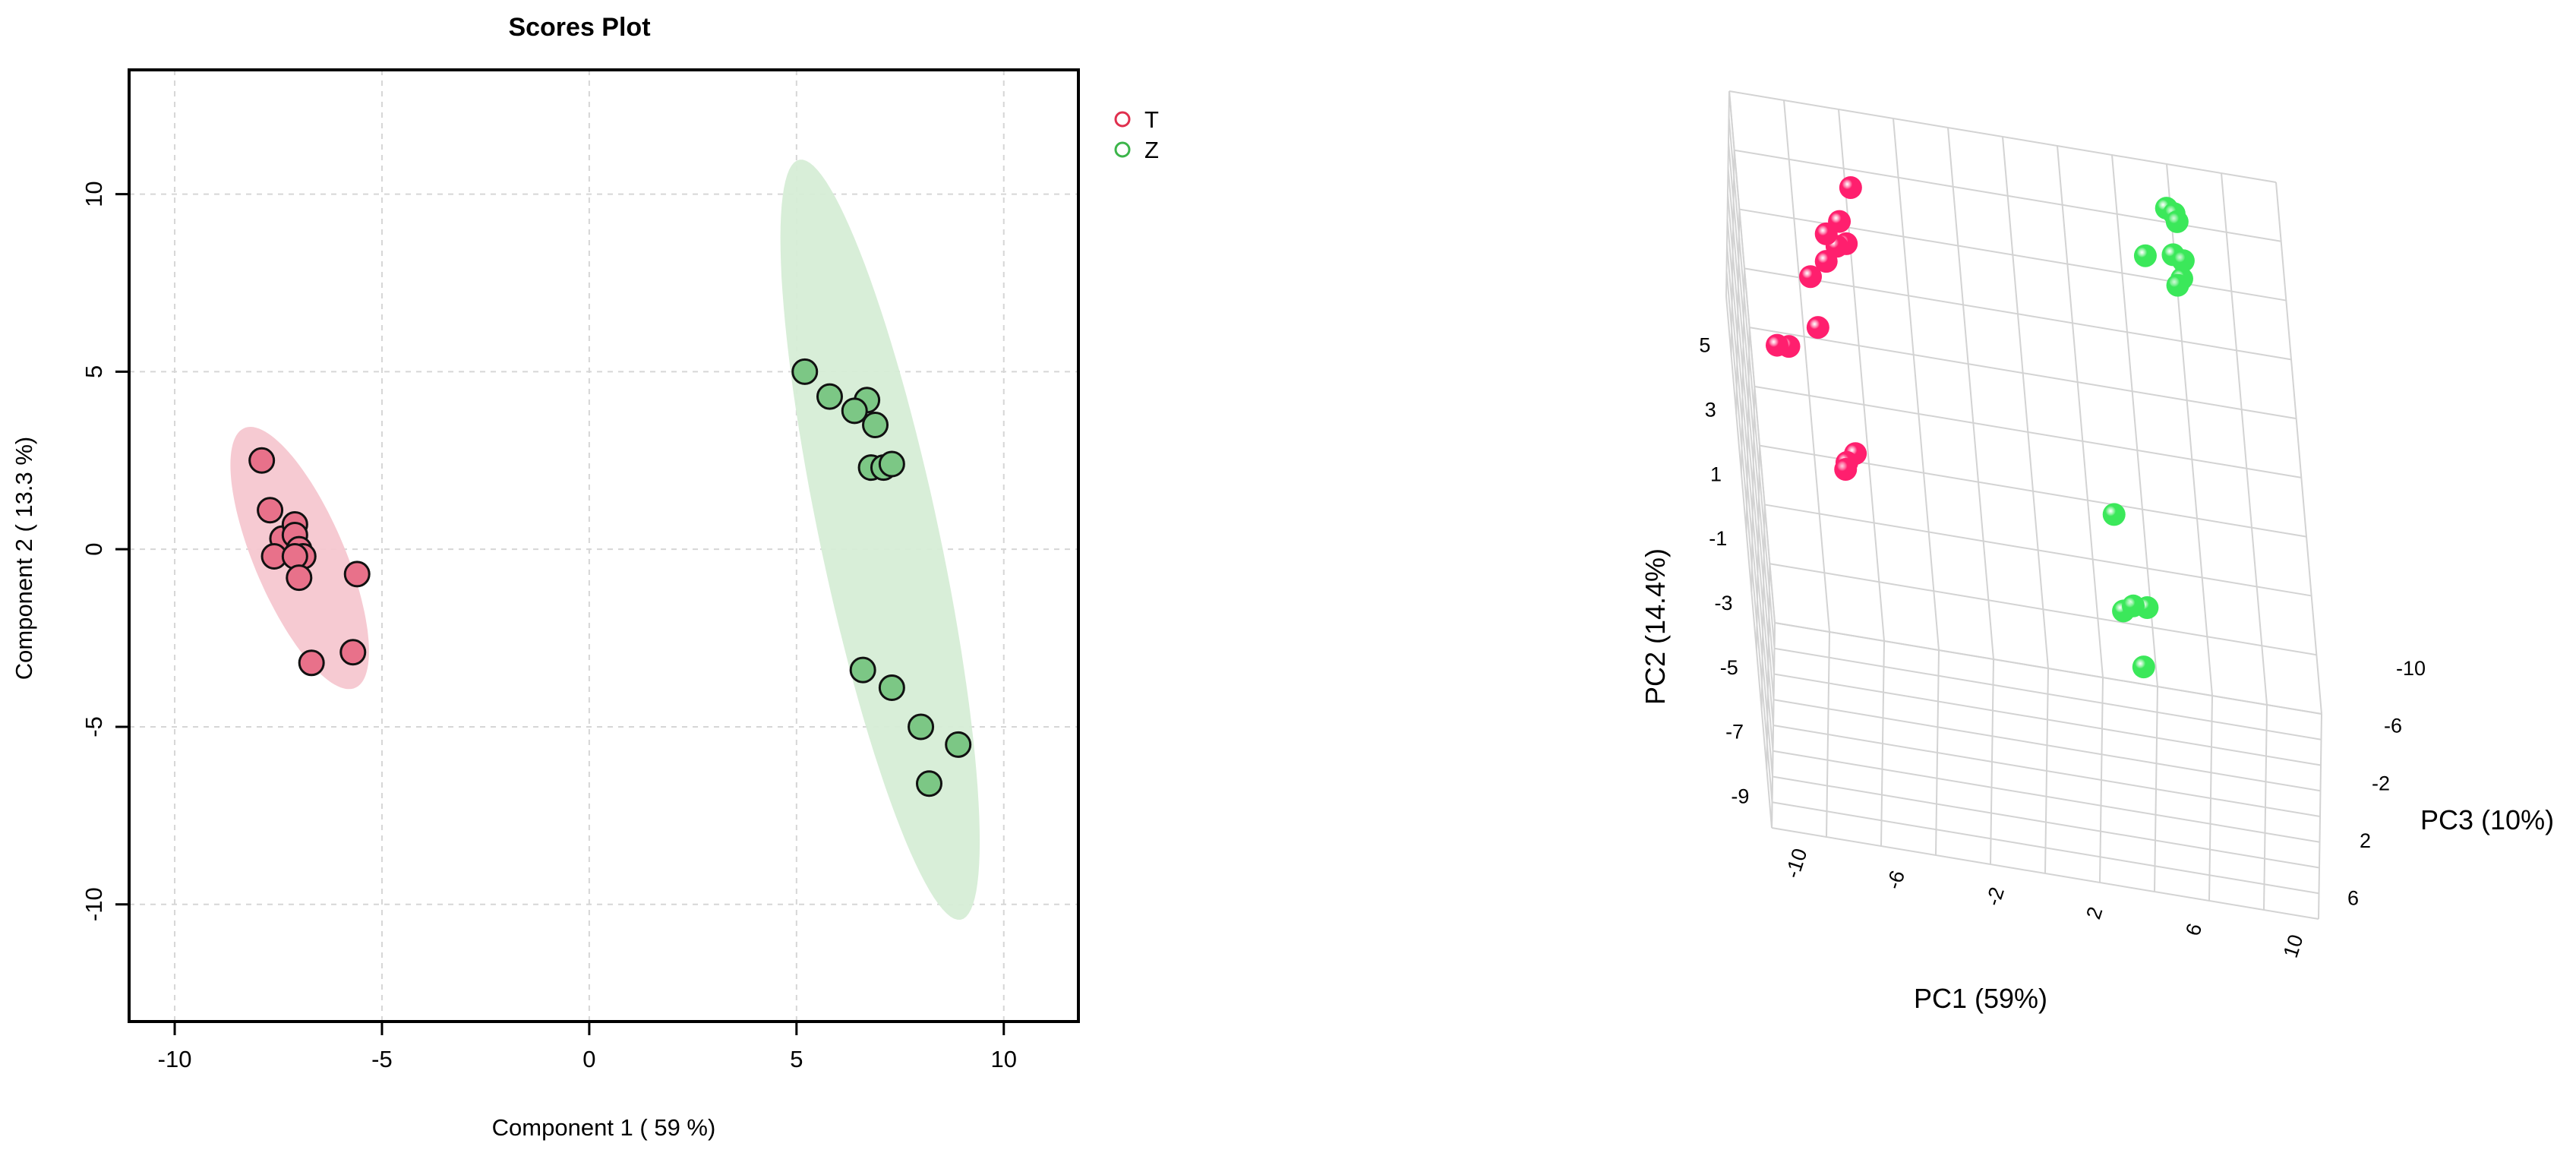 Image resolution: width=2576 pixels, height=1159 pixels. I want to click on scores-plot-ylabel: Component 2 ( 13.3 %), so click(24, 559).